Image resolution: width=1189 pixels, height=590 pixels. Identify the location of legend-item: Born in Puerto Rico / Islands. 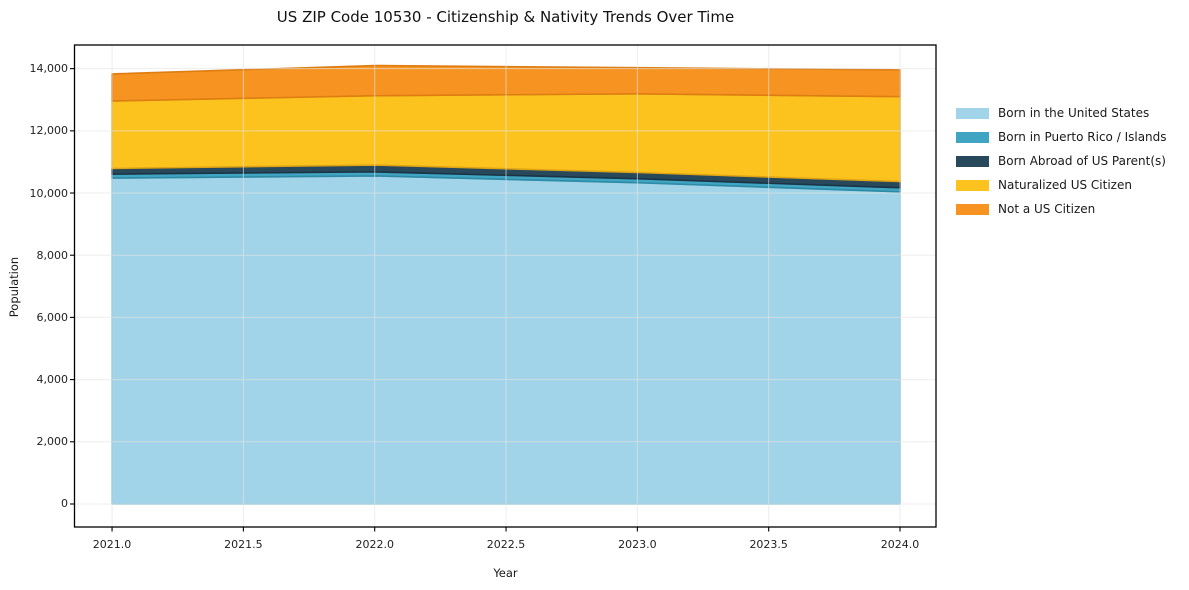
(1061, 137).